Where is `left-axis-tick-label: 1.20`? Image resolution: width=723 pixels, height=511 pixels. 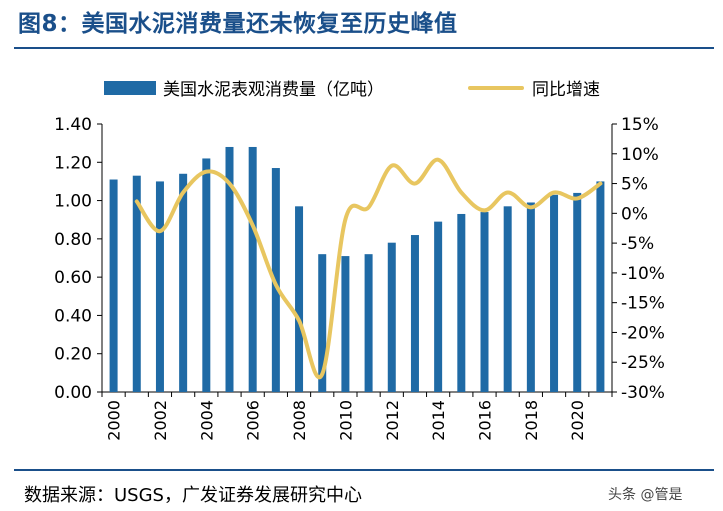
left-axis-tick-label: 1.20 is located at coordinates (73, 163).